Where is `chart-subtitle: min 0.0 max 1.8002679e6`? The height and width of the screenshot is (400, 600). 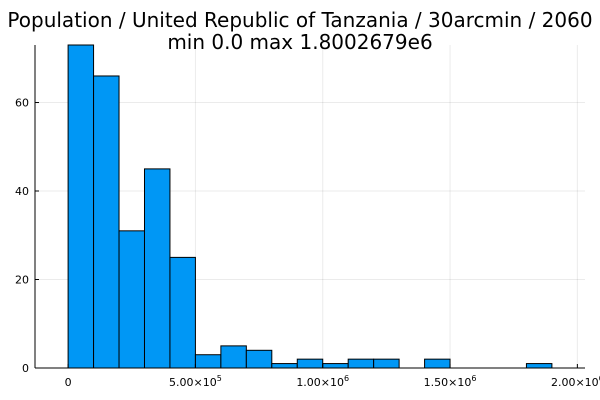
chart-subtitle: min 0.0 max 1.8002679e6 is located at coordinates (299, 42).